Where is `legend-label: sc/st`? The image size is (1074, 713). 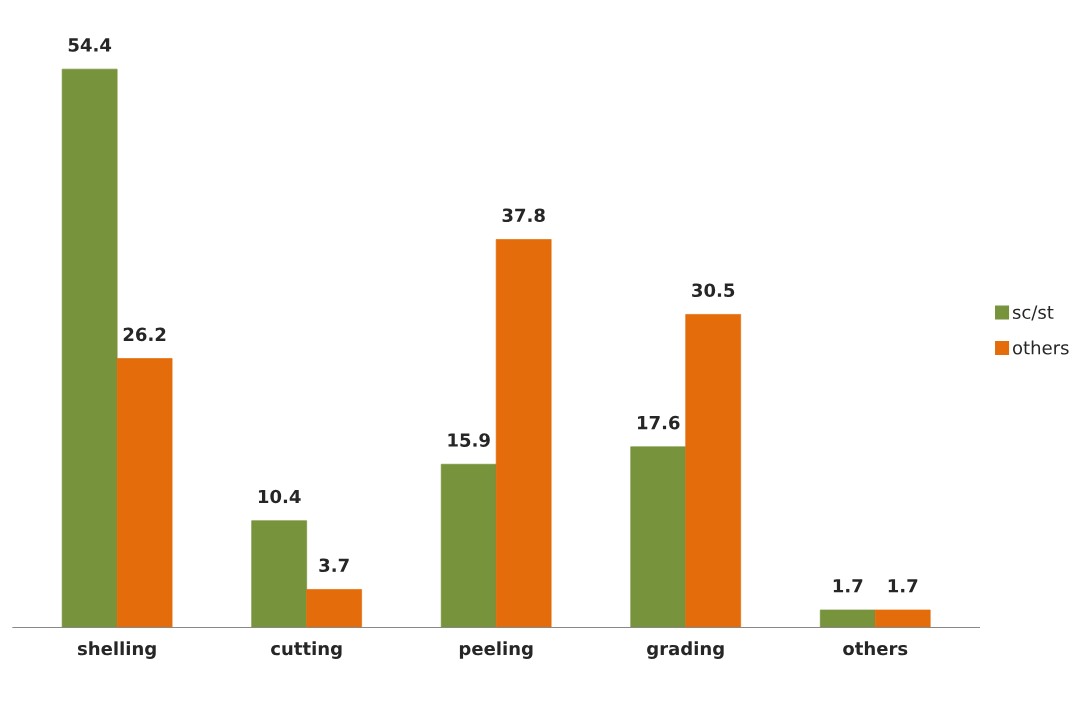 legend-label: sc/st is located at coordinates (1033, 313).